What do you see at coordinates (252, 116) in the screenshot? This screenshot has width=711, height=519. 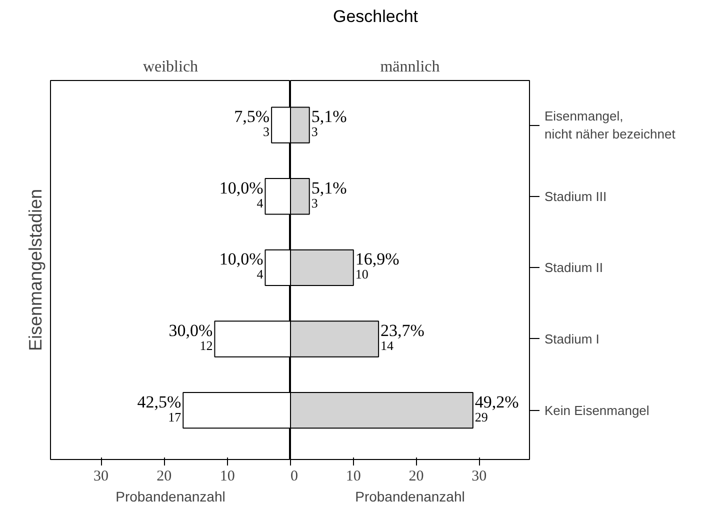 I see `annotation: 7,5%` at bounding box center [252, 116].